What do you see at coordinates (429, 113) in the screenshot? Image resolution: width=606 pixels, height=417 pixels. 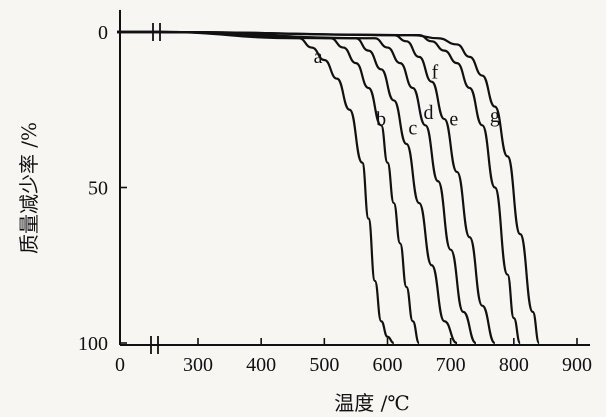 I see `curve-label-d: d` at bounding box center [429, 113].